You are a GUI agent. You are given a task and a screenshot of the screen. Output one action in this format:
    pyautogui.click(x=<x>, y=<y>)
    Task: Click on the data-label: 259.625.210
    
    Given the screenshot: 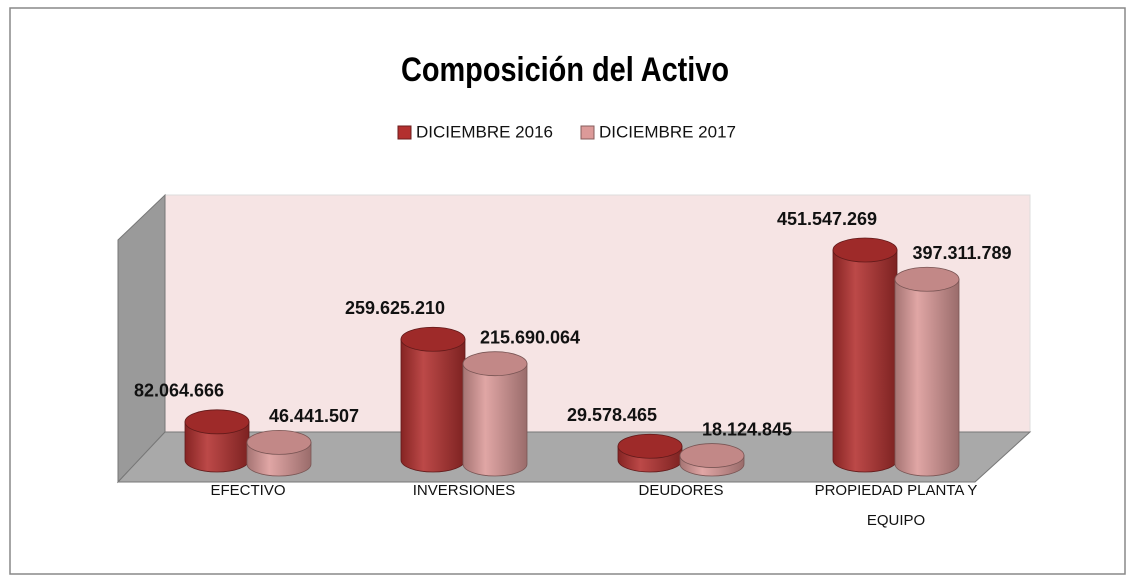 What is the action you would take?
    pyautogui.click(x=395, y=308)
    